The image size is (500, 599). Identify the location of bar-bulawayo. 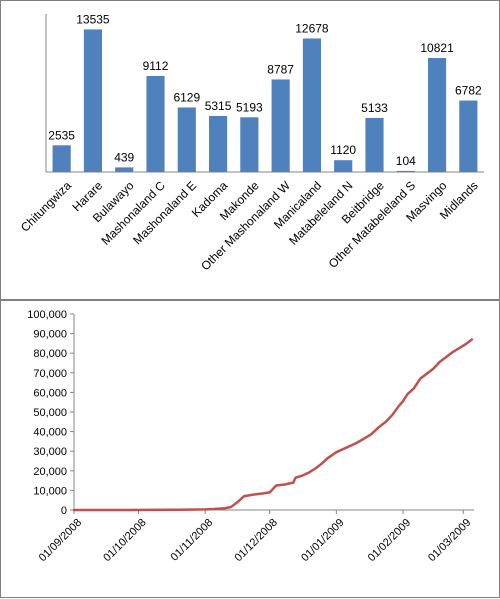
(124, 169).